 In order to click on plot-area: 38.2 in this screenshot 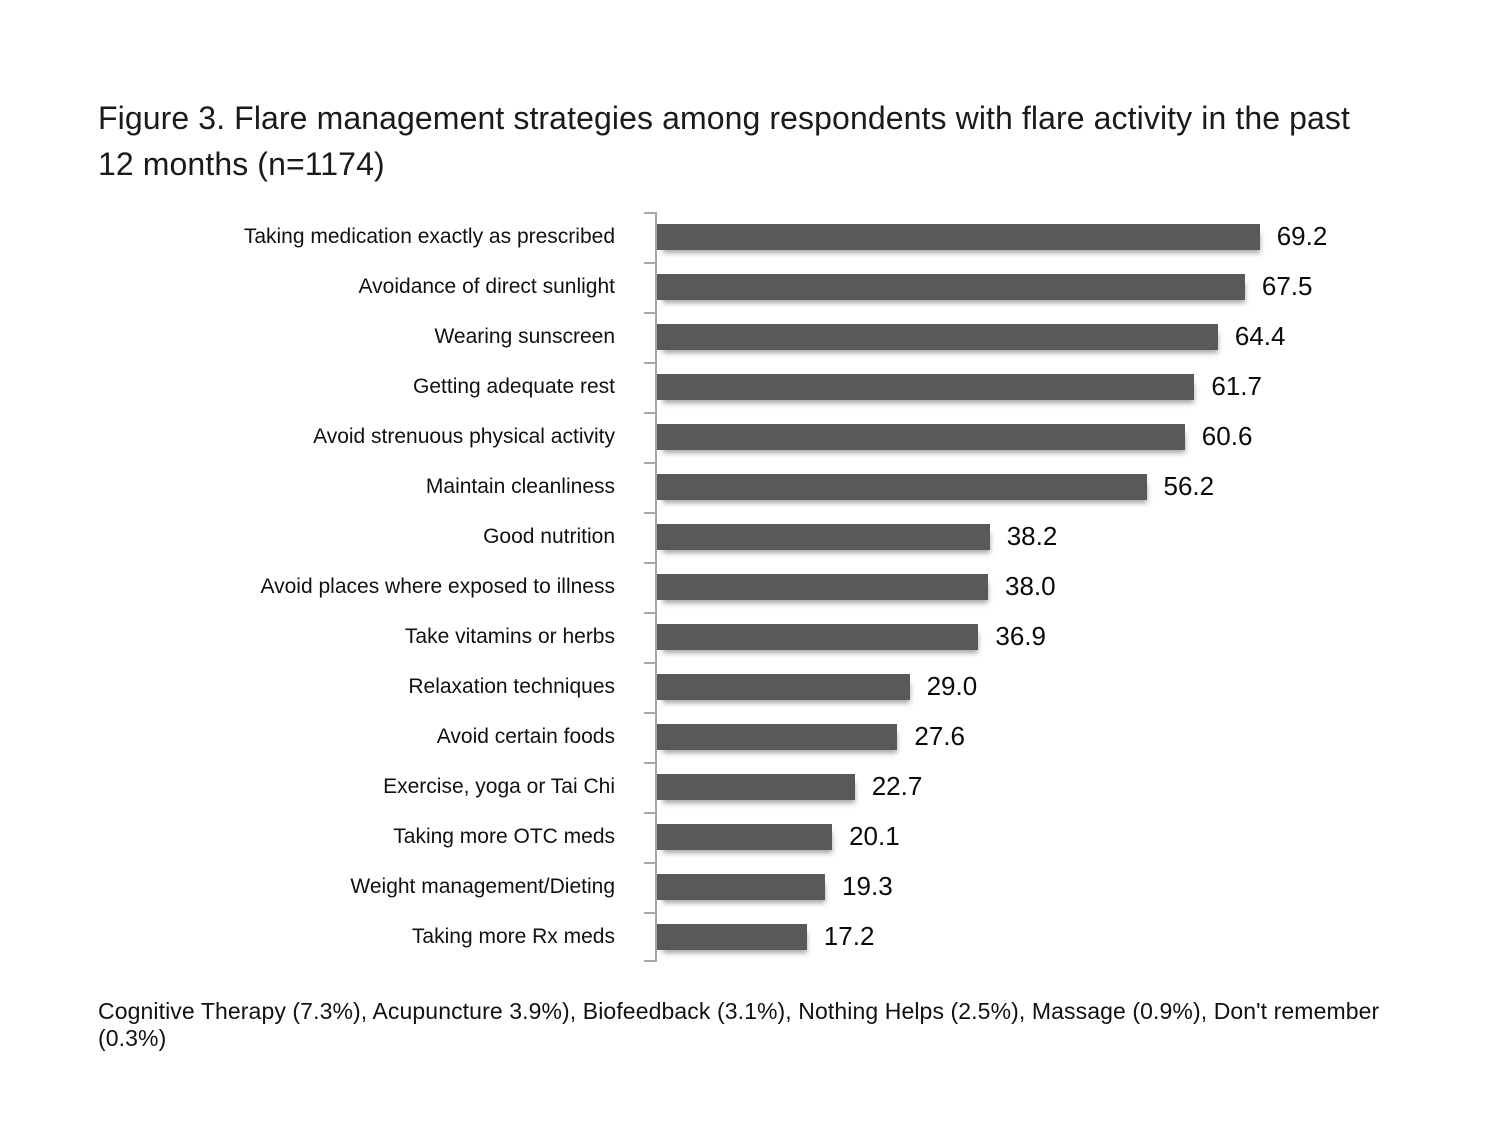, I will do `click(1056, 537)`.